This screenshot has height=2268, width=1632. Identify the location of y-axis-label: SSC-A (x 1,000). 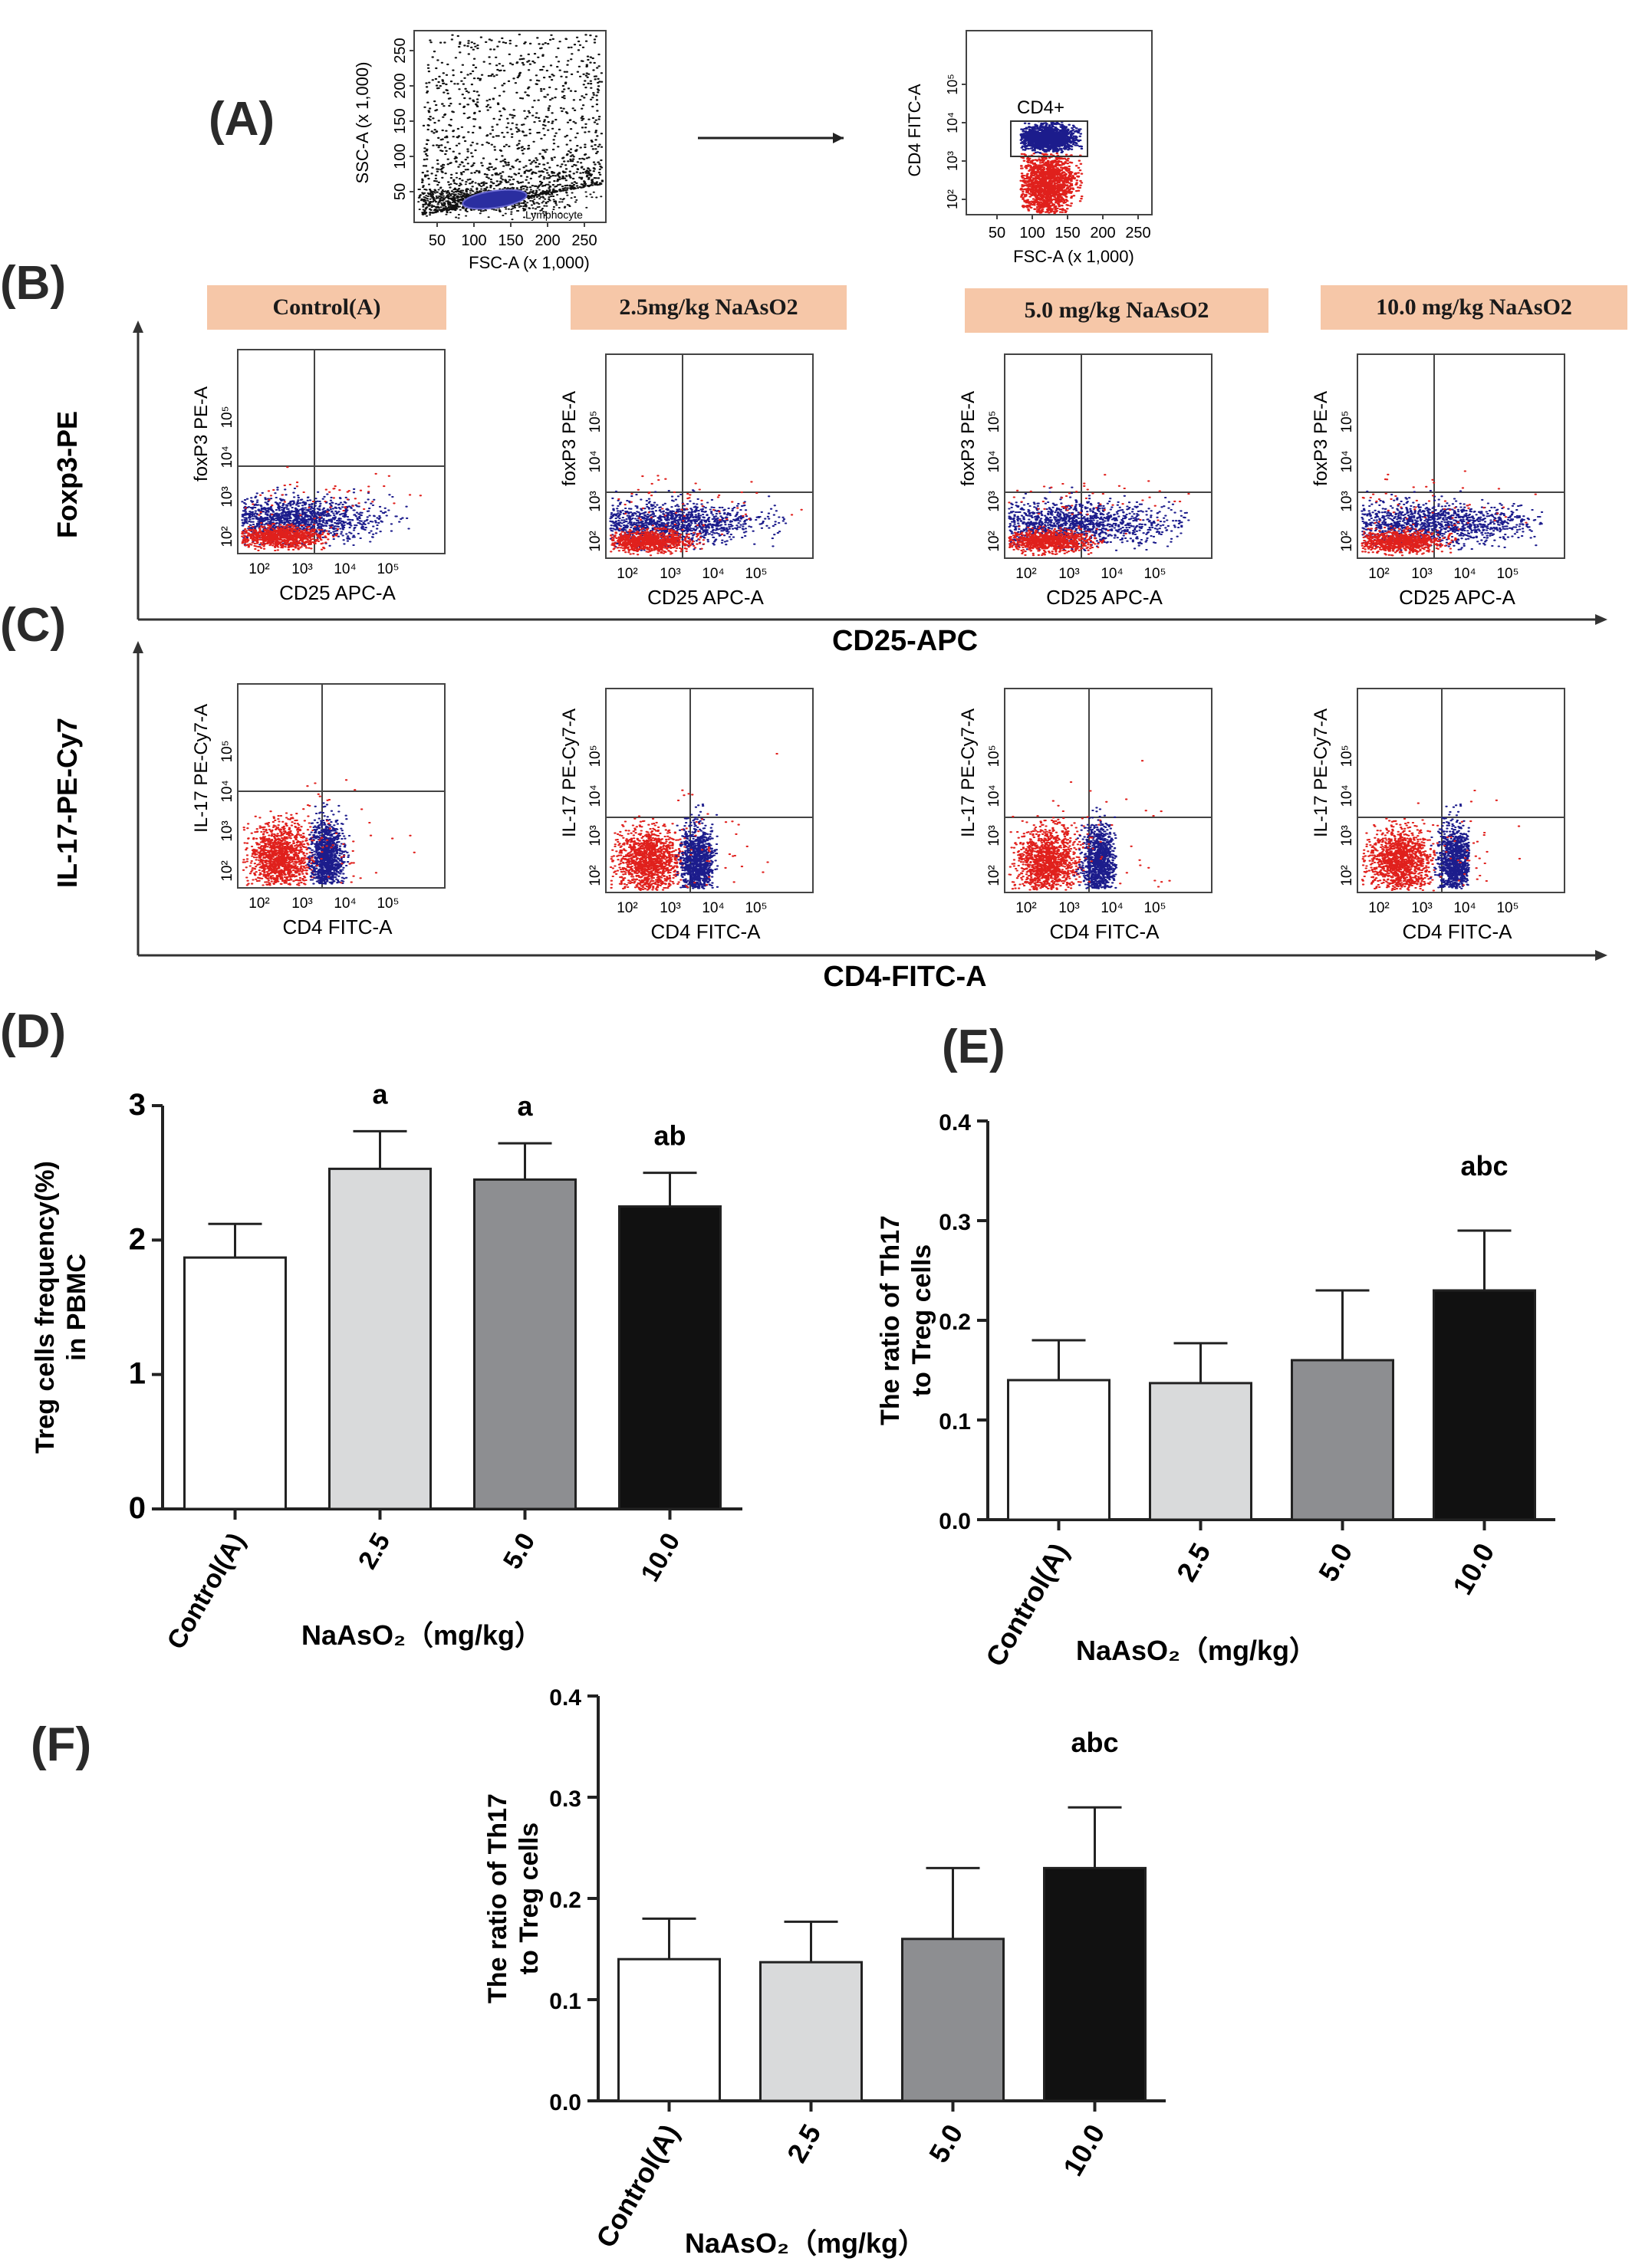
(362, 123).